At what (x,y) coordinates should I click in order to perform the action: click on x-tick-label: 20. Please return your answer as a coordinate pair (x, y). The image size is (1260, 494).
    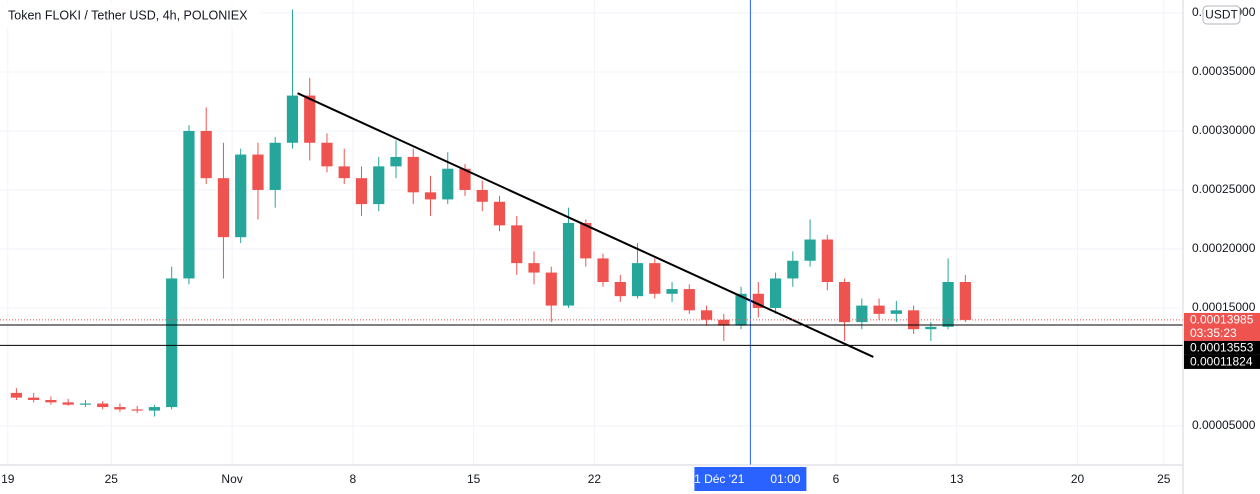
    Looking at the image, I should click on (1078, 479).